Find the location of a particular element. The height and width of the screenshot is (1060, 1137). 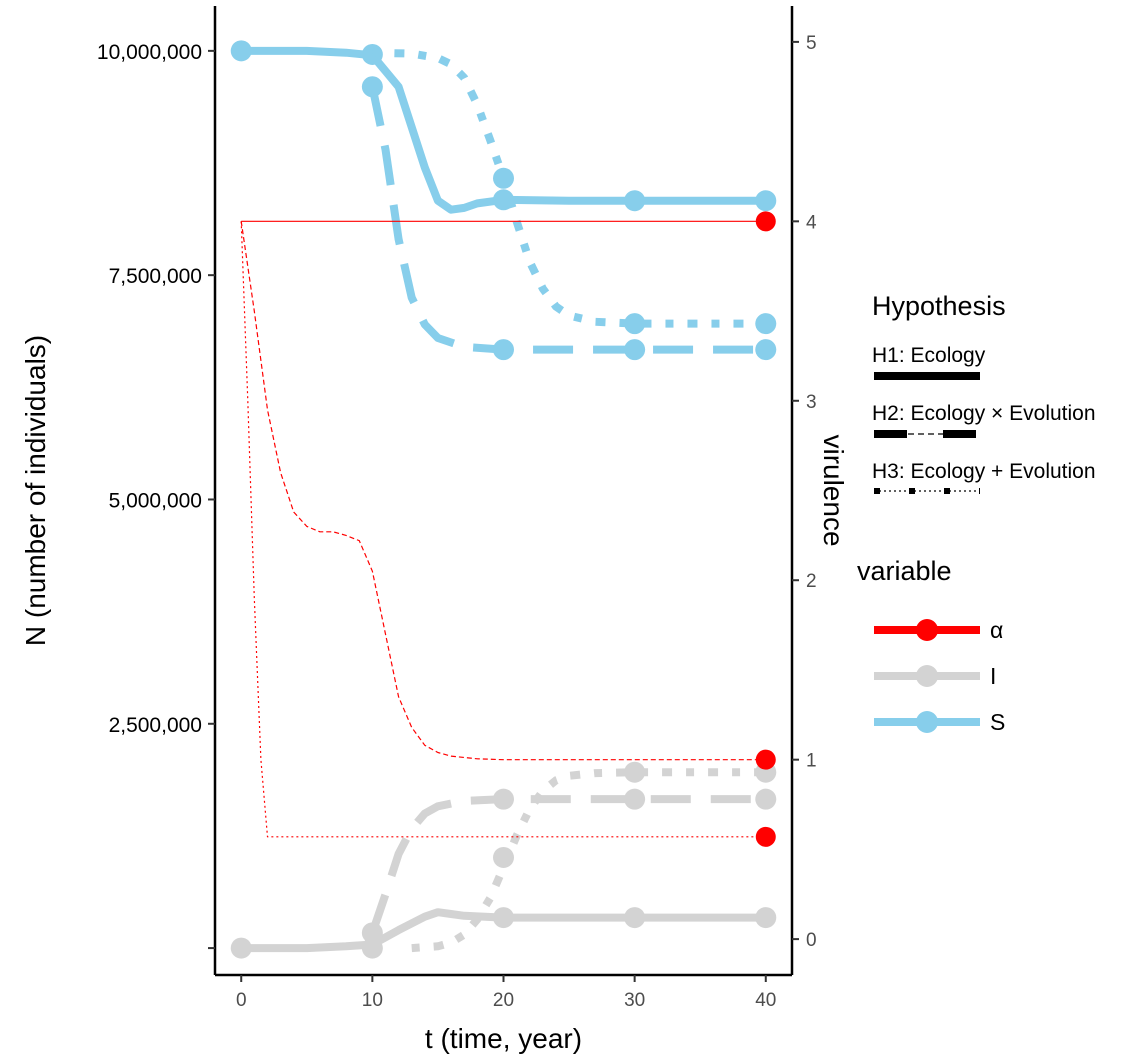

legend-hypothesis-label-H2: H2: Ecology × Evolution is located at coordinates (984, 413).